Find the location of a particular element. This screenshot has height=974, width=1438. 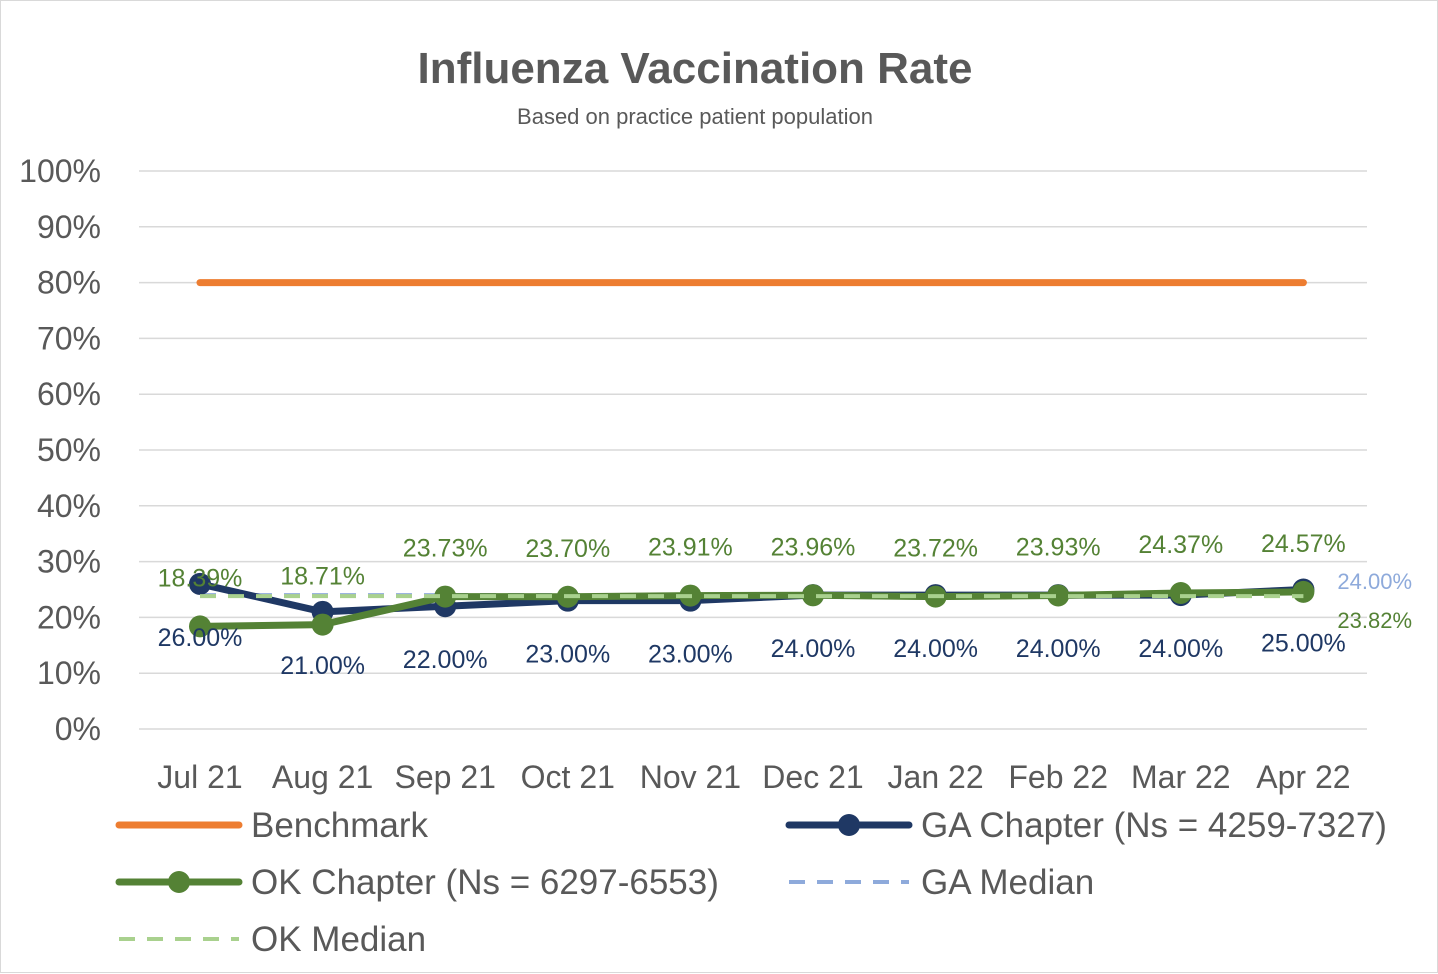

chart-subtitle: Based on practice patient population is located at coordinates (695, 116).